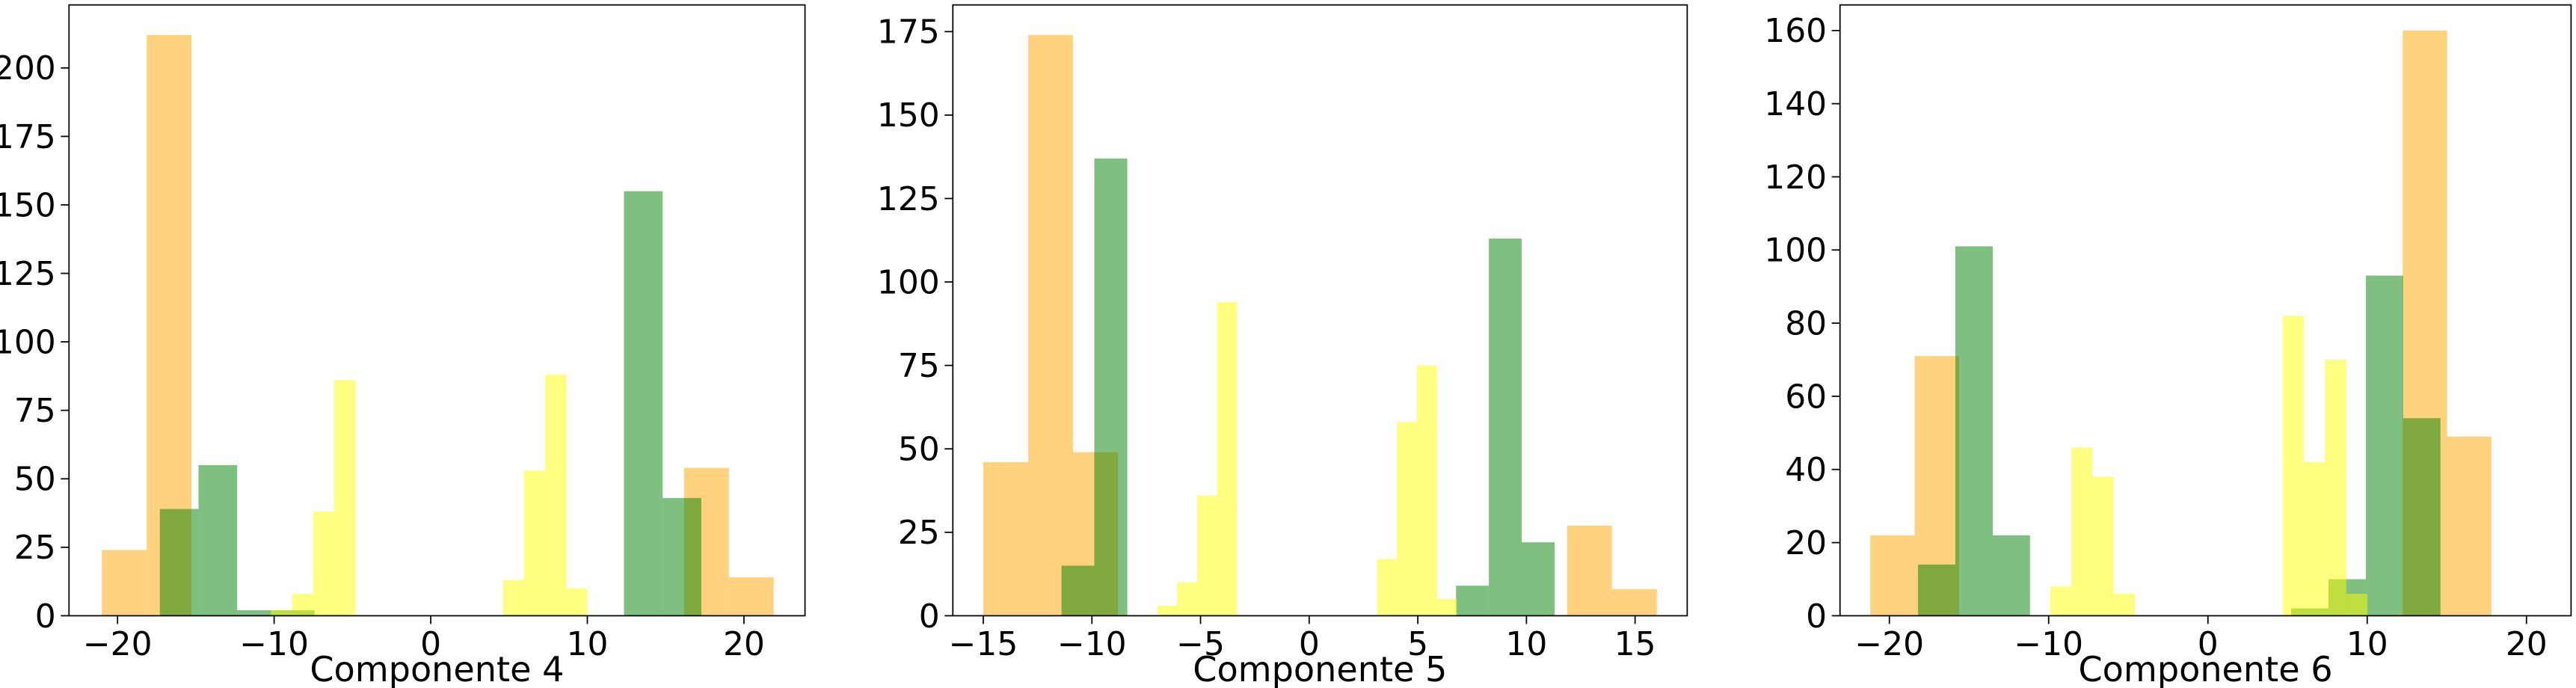 This screenshot has height=688, width=2576. Describe the element at coordinates (1320, 668) in the screenshot. I see `x-axis-label: Componente 5` at that location.